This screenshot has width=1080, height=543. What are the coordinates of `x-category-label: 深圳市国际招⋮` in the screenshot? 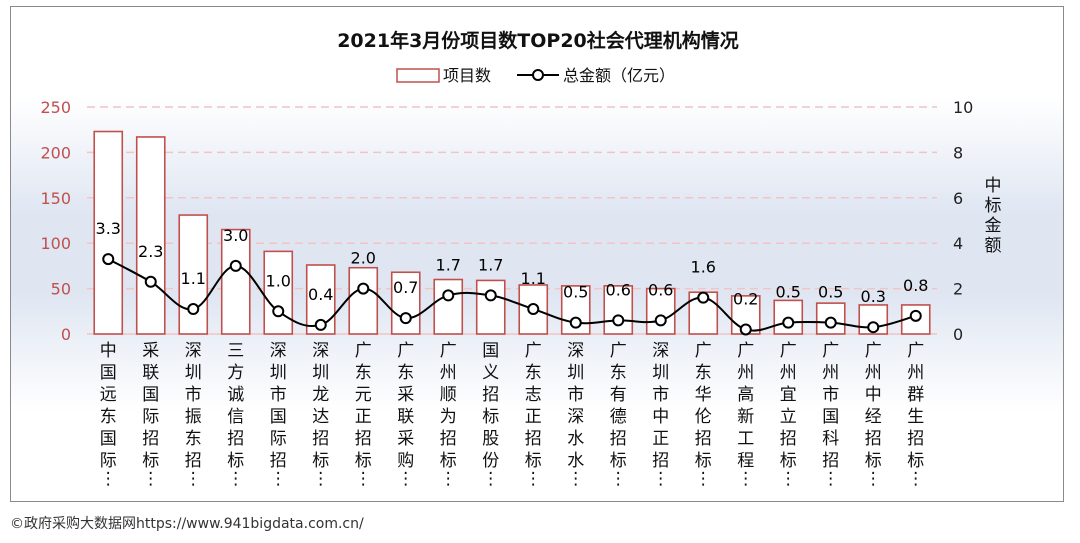 It's located at (278, 415).